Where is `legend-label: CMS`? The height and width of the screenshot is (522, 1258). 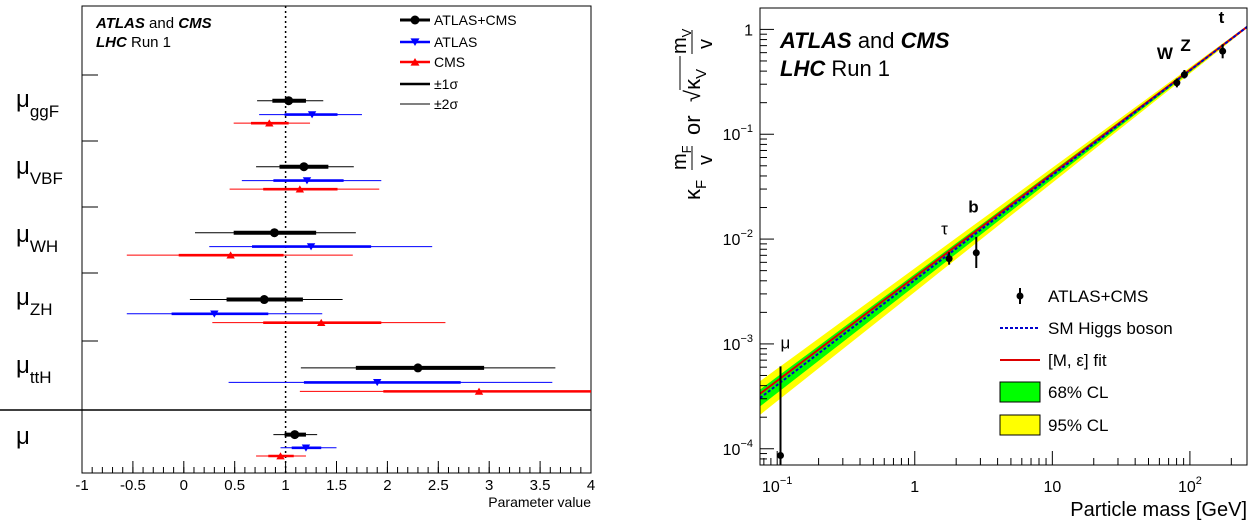
legend-label: CMS is located at coordinates (449, 62).